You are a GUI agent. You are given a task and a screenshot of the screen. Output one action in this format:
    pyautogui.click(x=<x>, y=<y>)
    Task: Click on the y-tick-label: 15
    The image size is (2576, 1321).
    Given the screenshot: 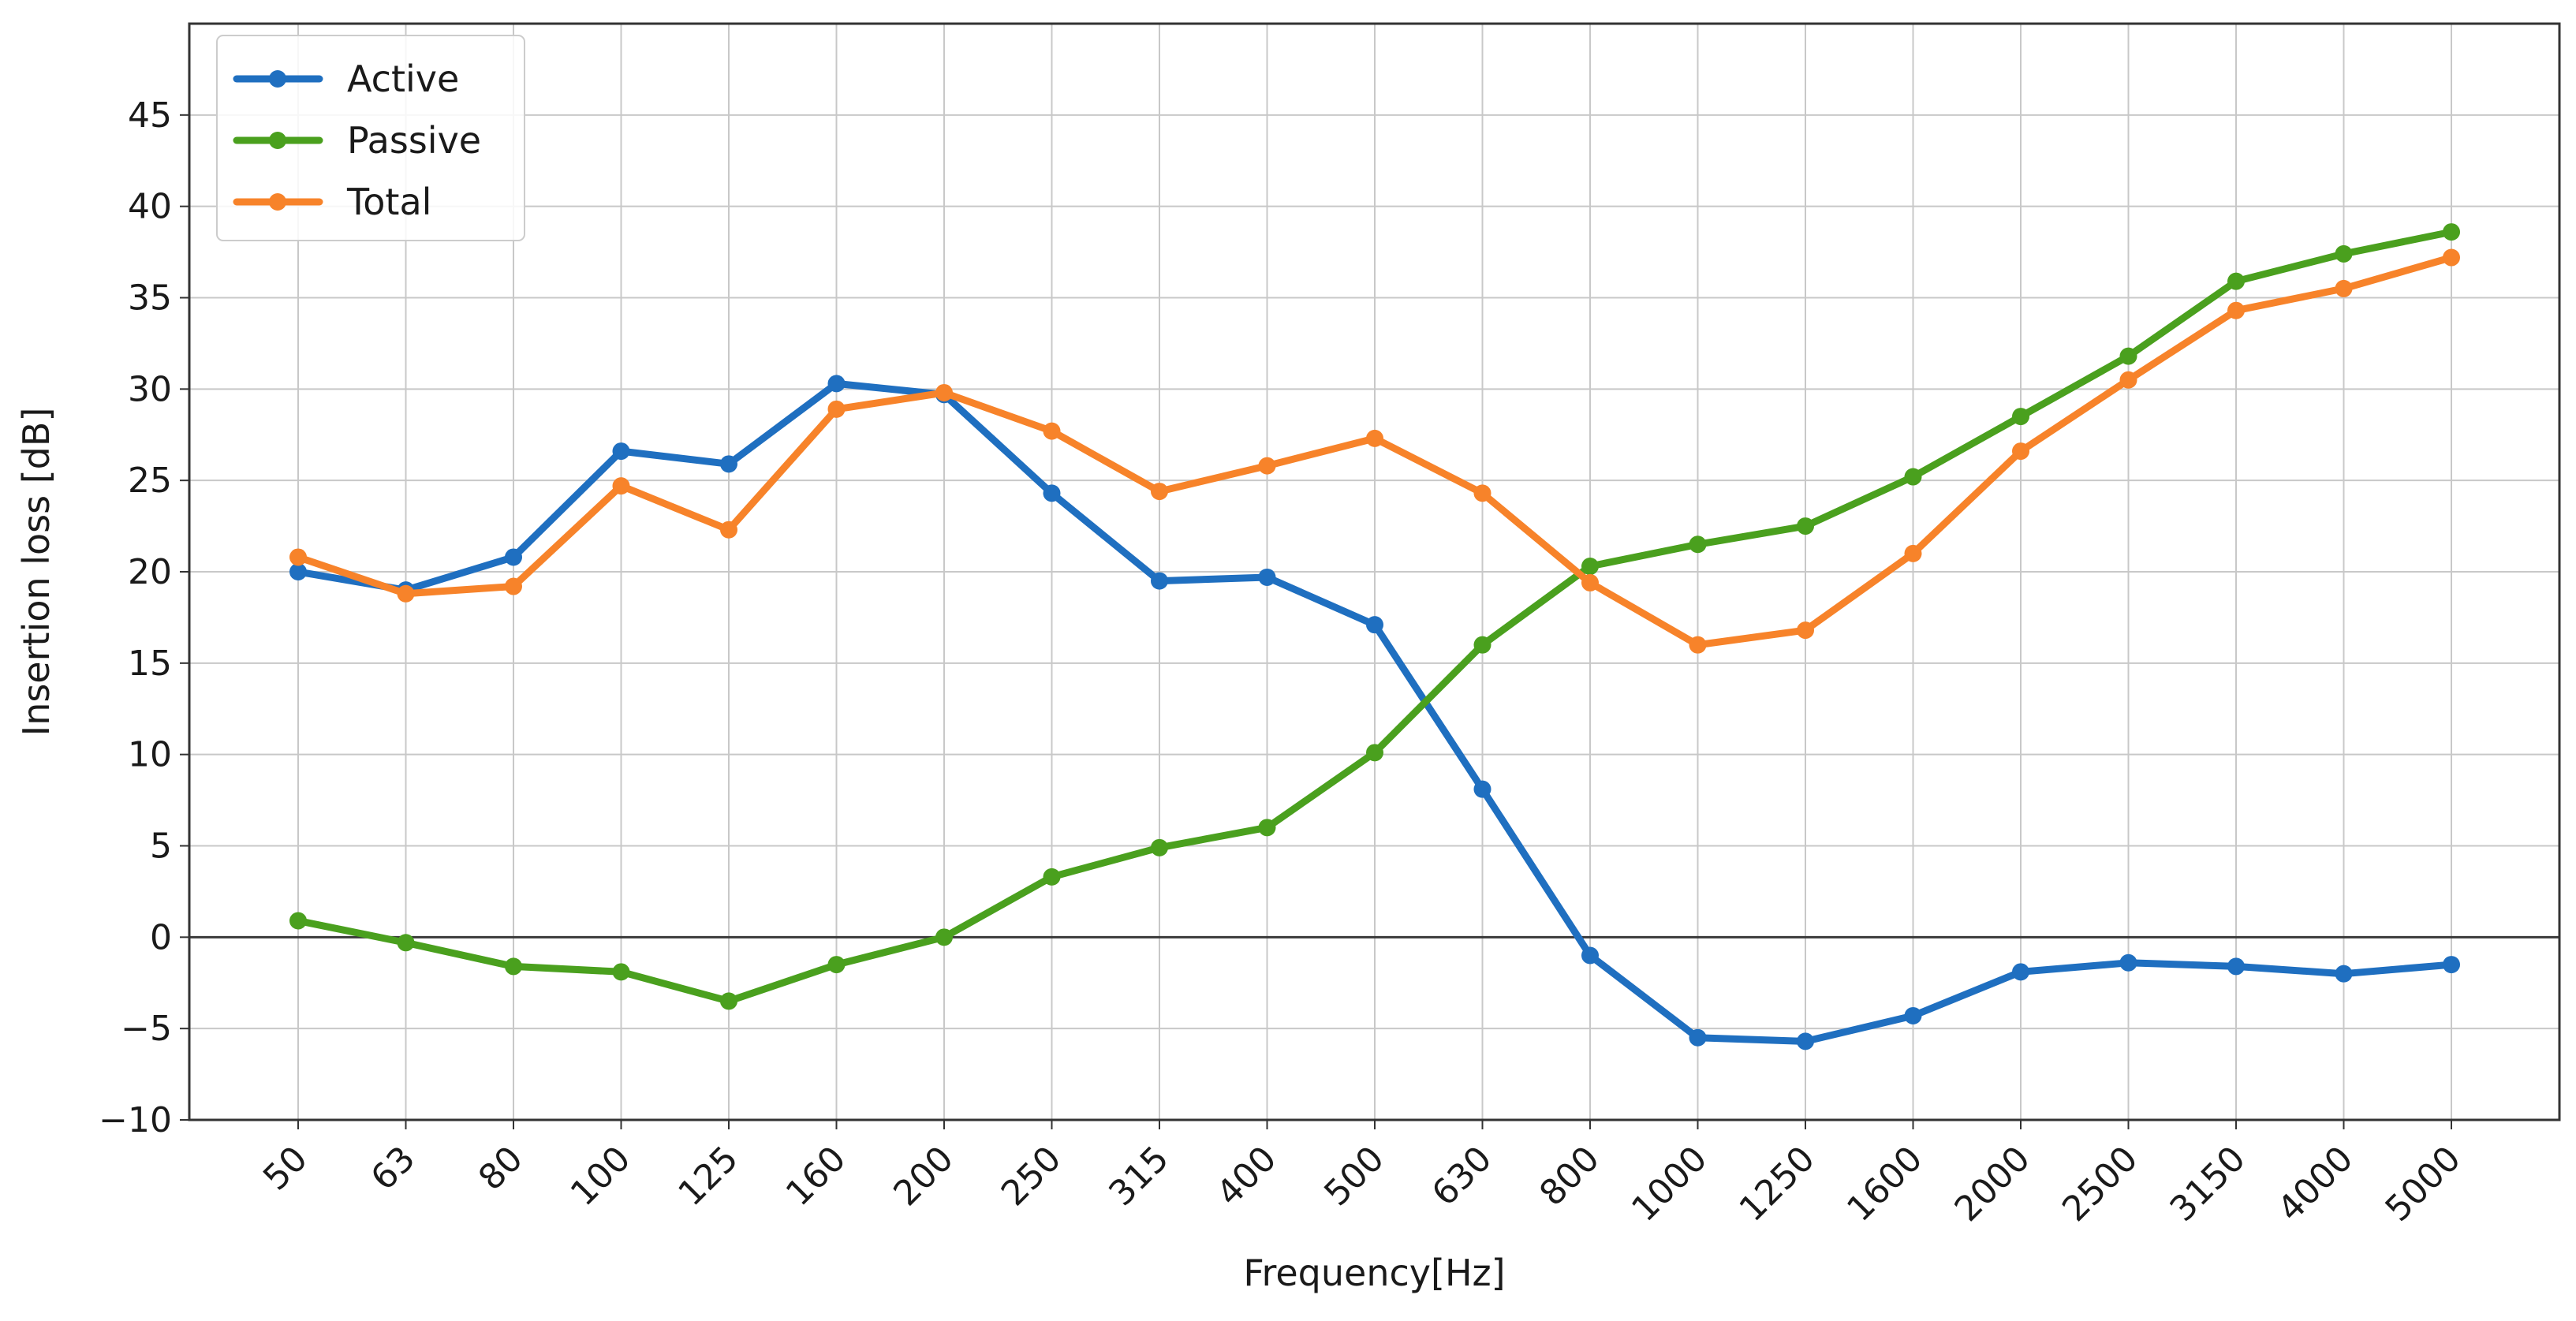 What is the action you would take?
    pyautogui.click(x=150, y=664)
    